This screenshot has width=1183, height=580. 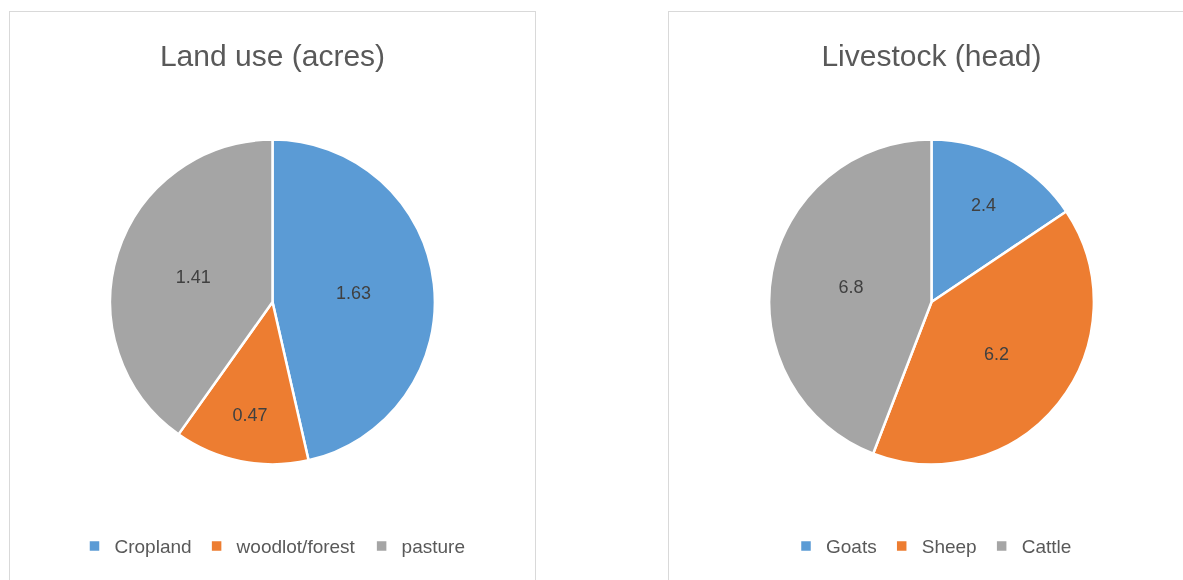 I want to click on legend-label: Cattle, so click(x=1046, y=547).